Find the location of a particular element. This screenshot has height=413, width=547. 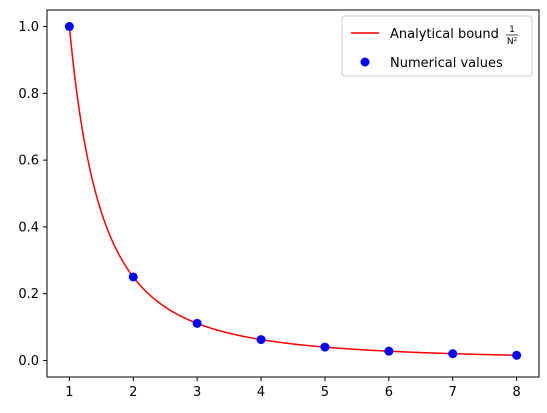

legend-label-analytical: Analytical bound is located at coordinates (444, 34).